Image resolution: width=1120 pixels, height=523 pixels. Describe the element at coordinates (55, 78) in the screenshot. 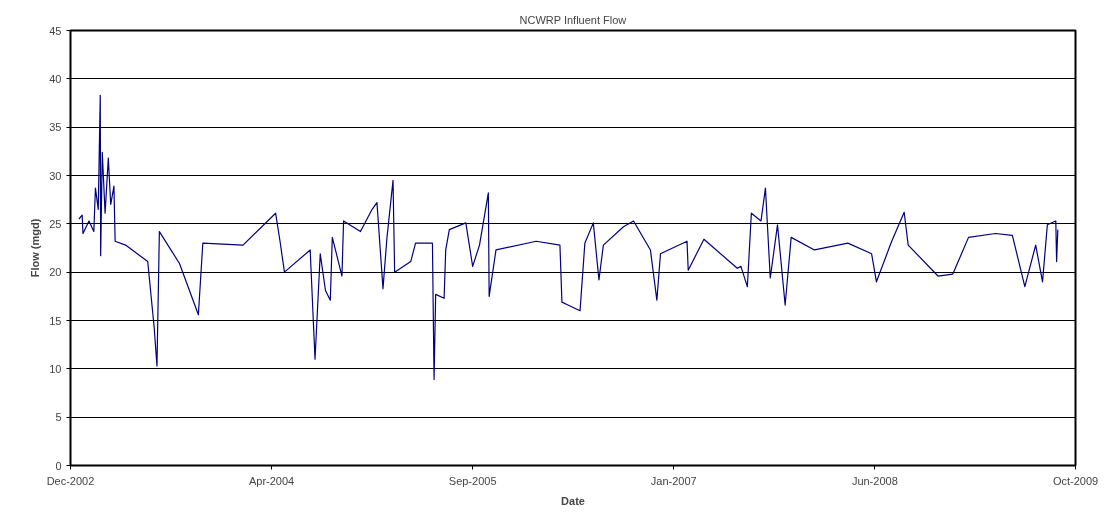

I see `y-tick-label: 40` at that location.